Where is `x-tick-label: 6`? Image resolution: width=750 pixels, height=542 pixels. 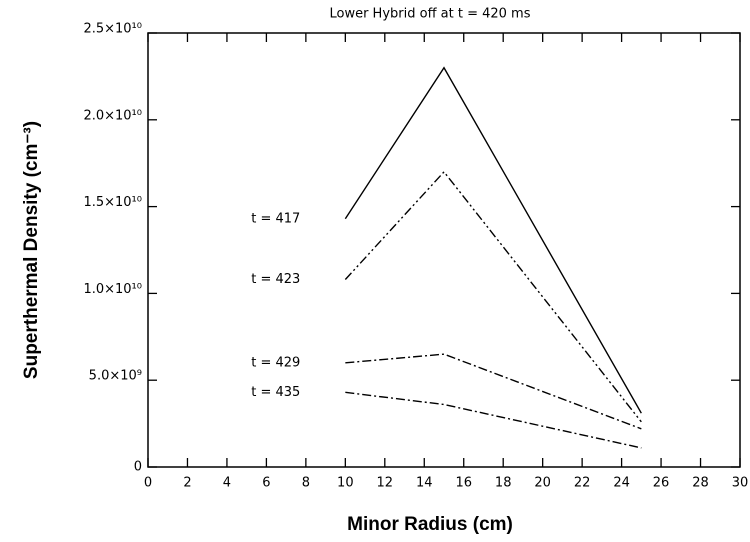 x-tick-label: 6 is located at coordinates (266, 483).